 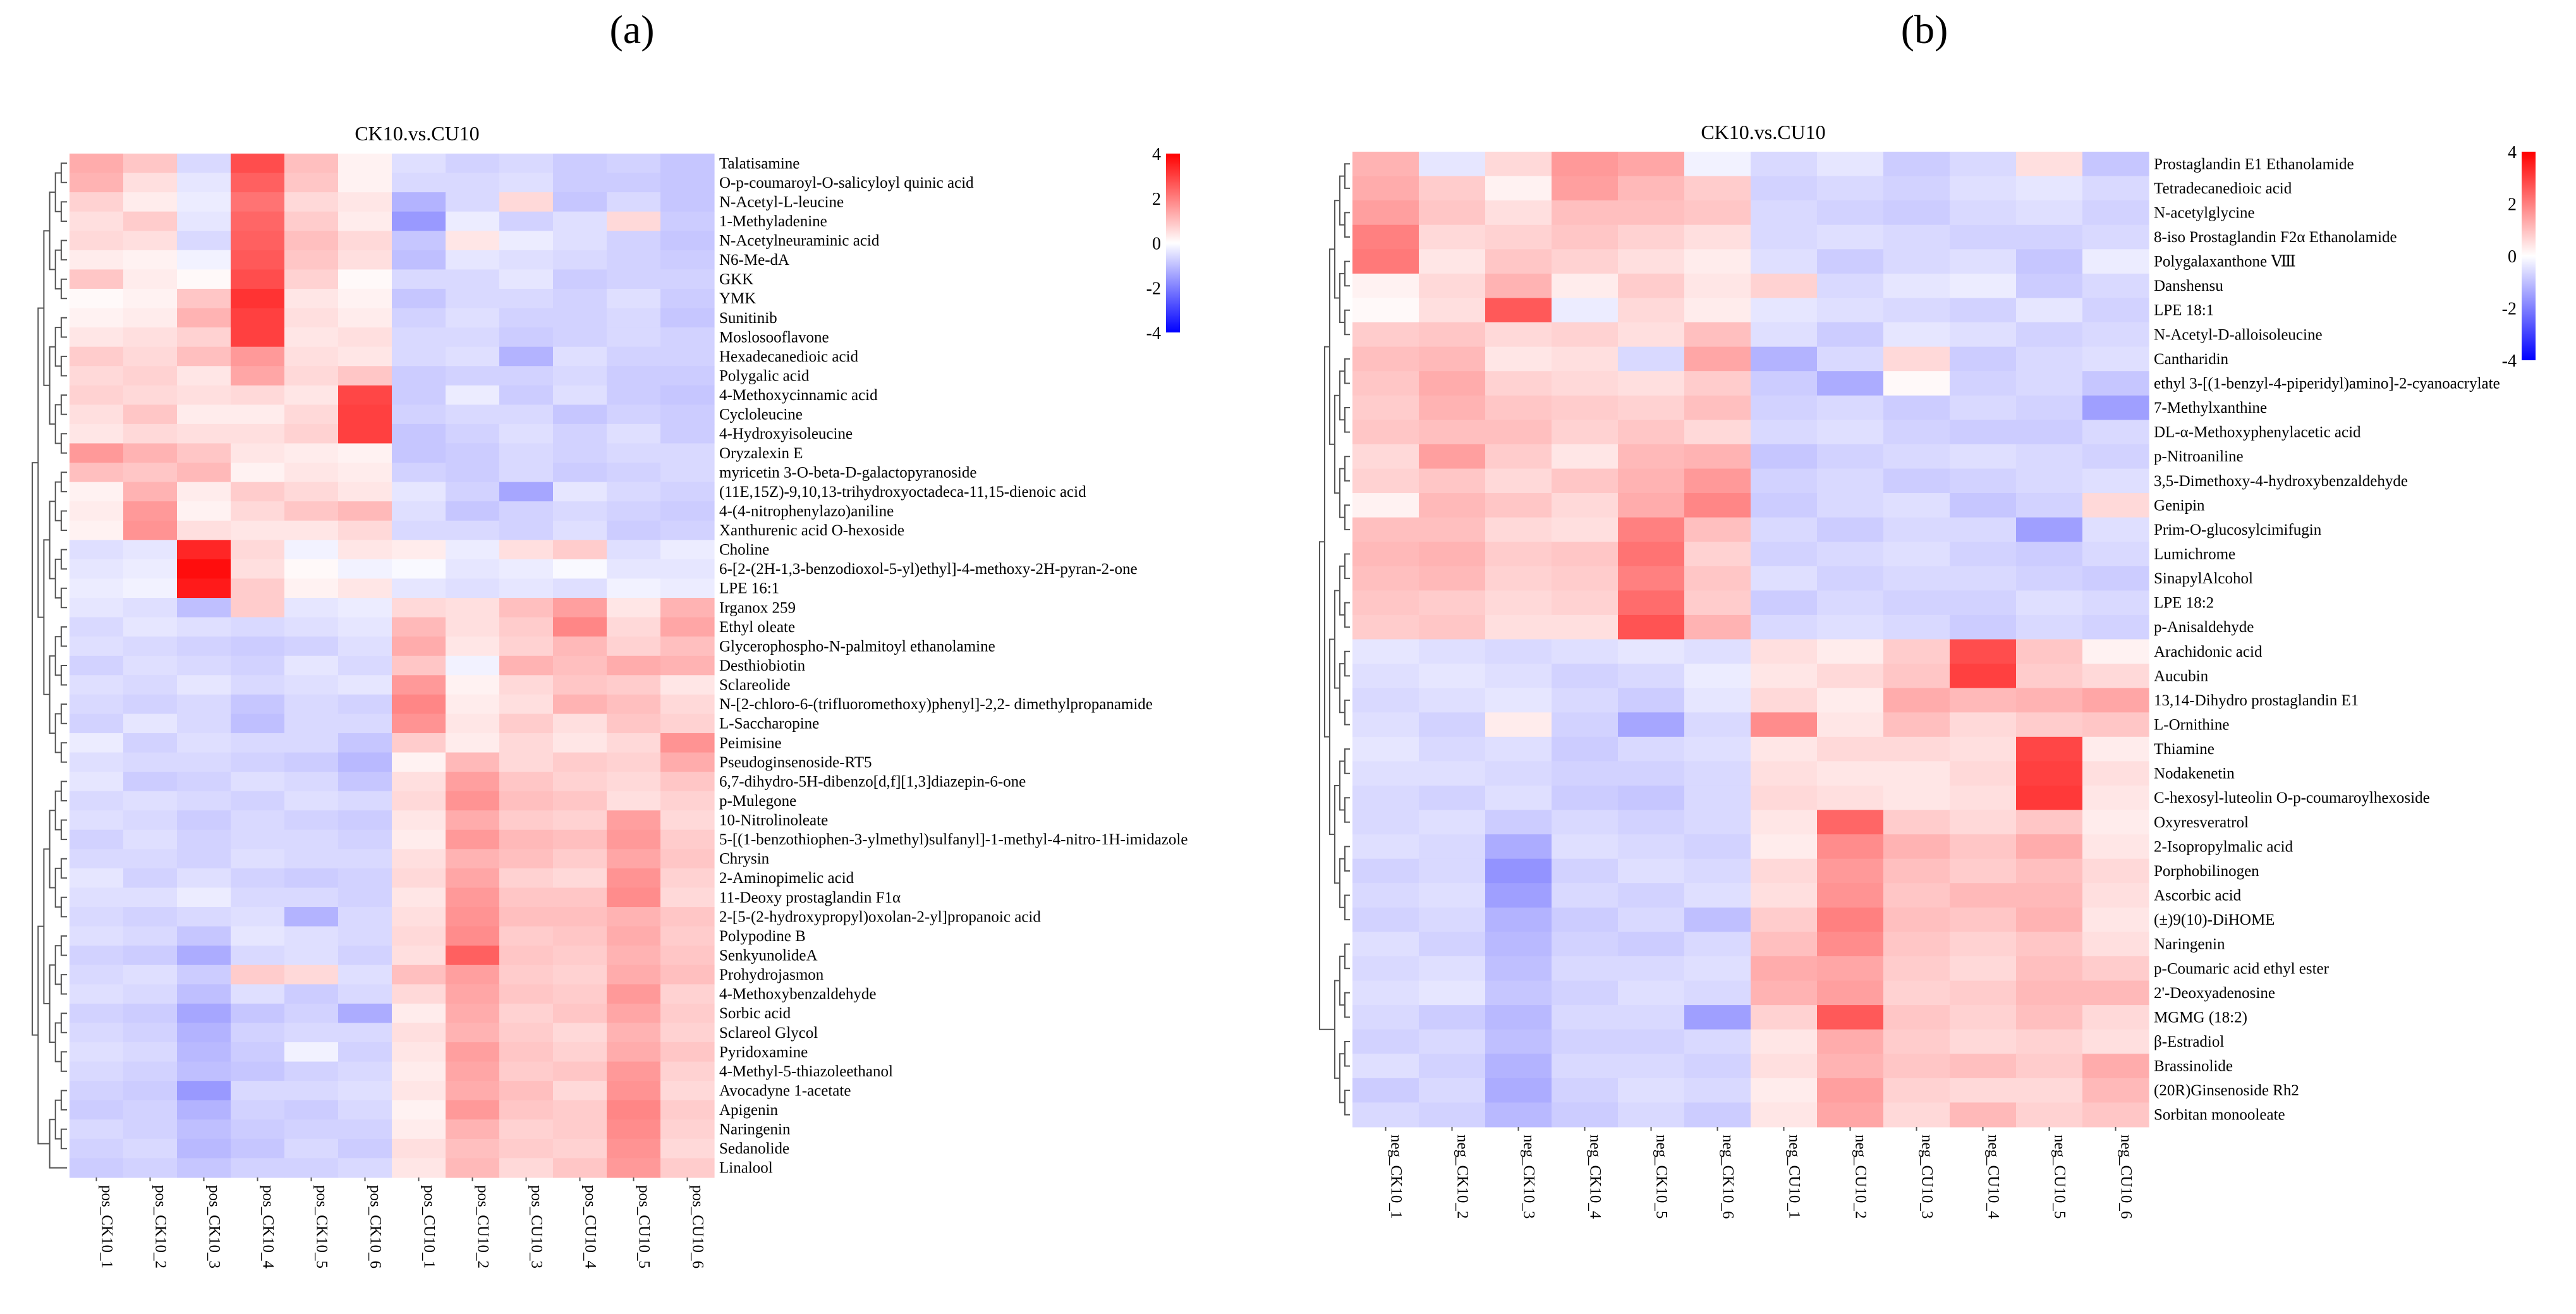 What do you see at coordinates (2223, 847) in the screenshot?
I see `row-label: 2-Isopropylmalic acid` at bounding box center [2223, 847].